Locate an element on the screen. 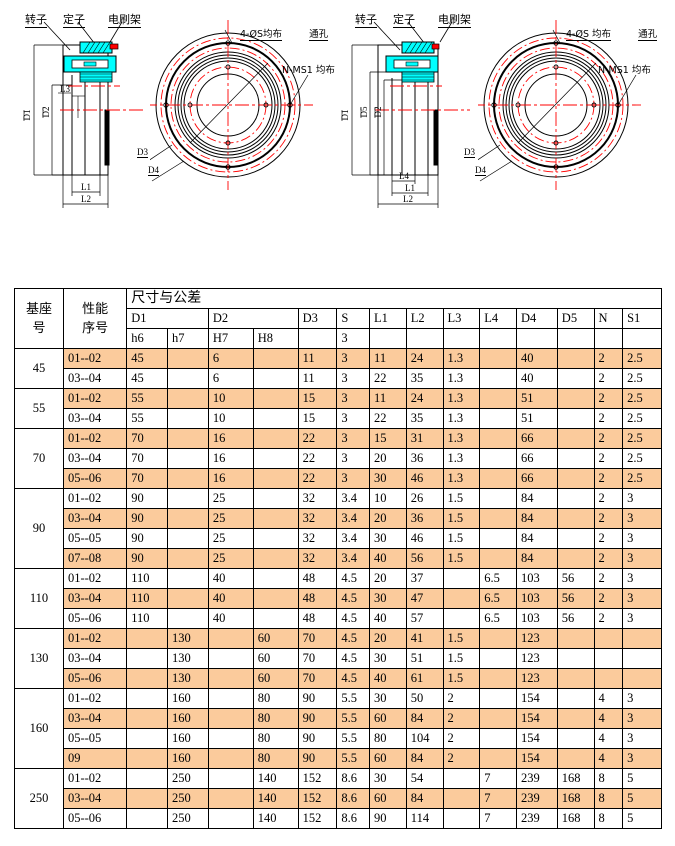 This screenshot has height=846, width=675. front-view-right is located at coordinates (559, 105).